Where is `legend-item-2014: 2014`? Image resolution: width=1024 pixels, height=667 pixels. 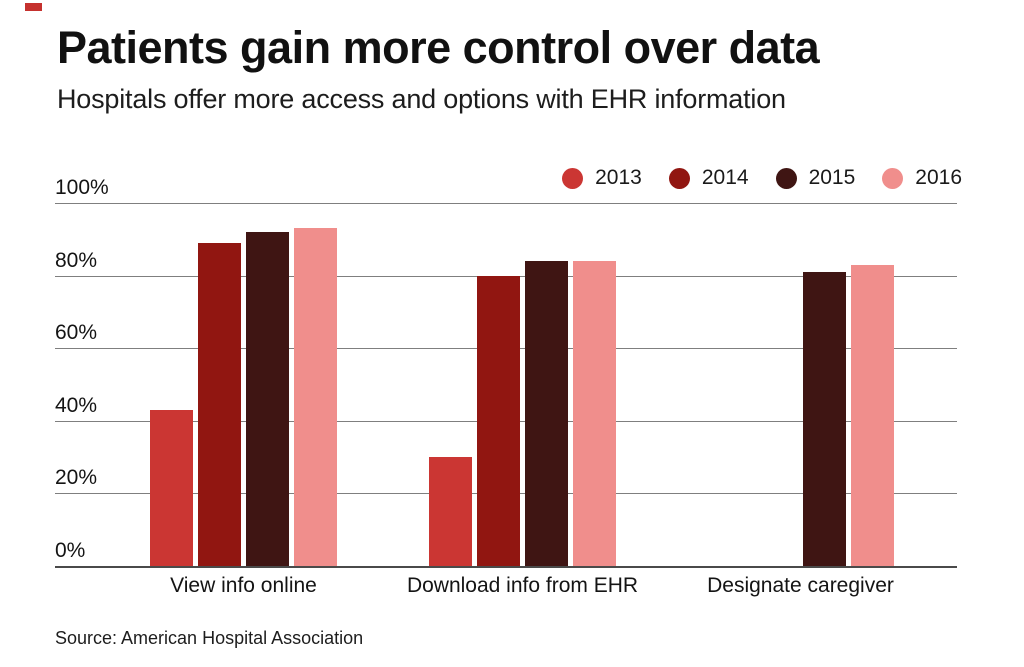 legend-item-2014: 2014 is located at coordinates (708, 178).